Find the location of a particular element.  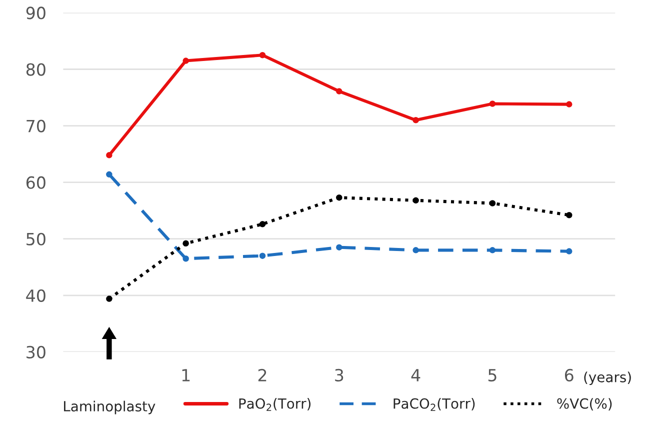

legend-label: PaO$_{2}$(Torr) is located at coordinates (274, 404).